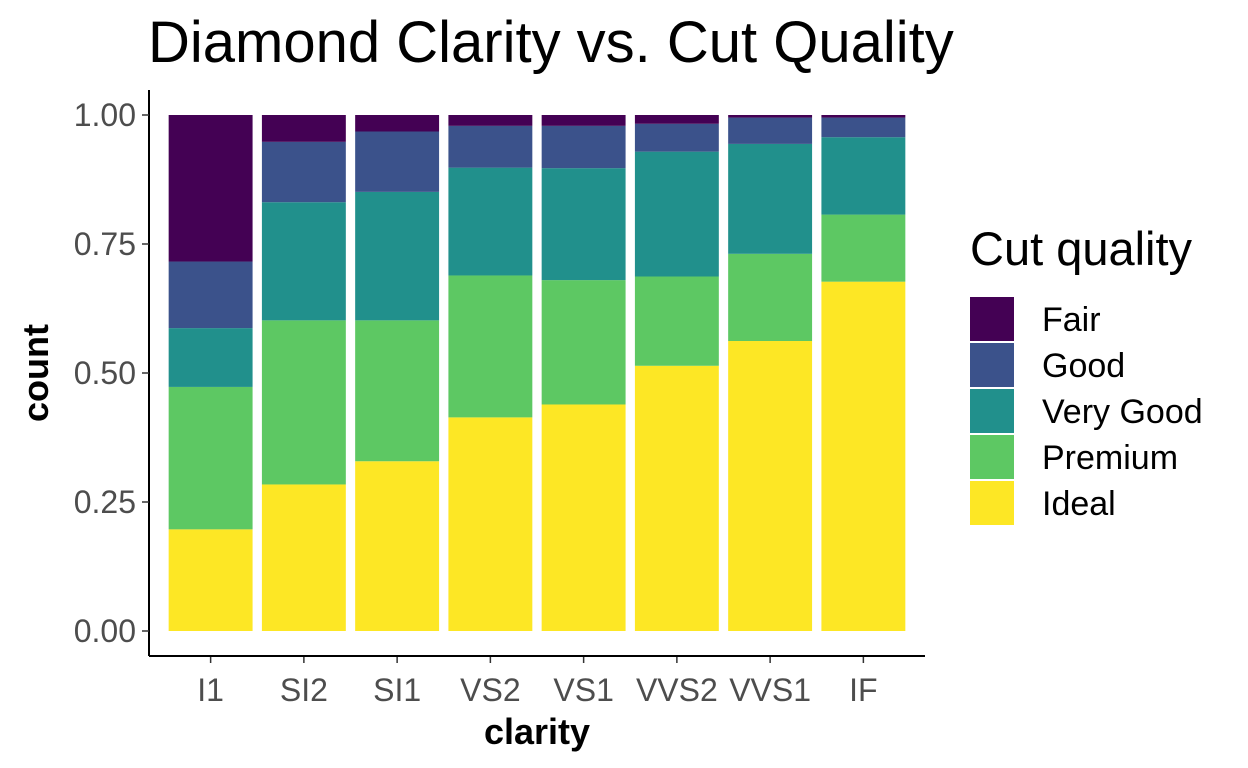 The image size is (1248, 768). What do you see at coordinates (677, 690) in the screenshot?
I see `x-tick-label: VVS2` at bounding box center [677, 690].